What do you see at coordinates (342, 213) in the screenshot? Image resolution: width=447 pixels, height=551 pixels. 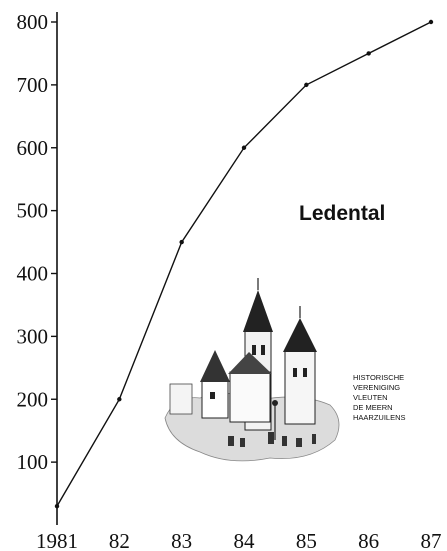 I see `chart-title: Ledental` at bounding box center [342, 213].